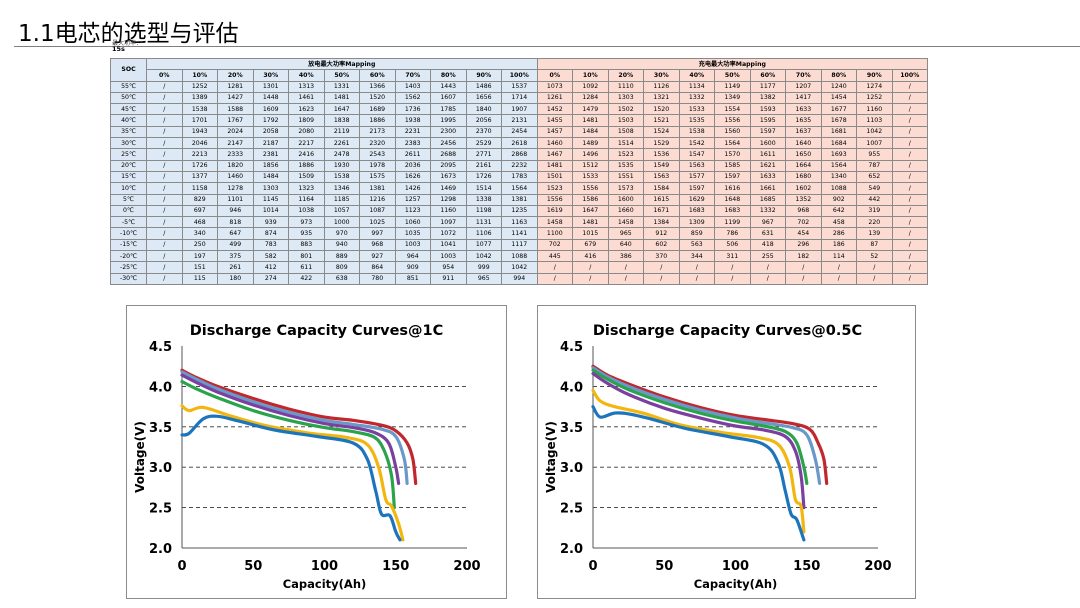  Describe the element at coordinates (448, 233) in the screenshot. I see `discharge-value-cell: 1072` at that location.